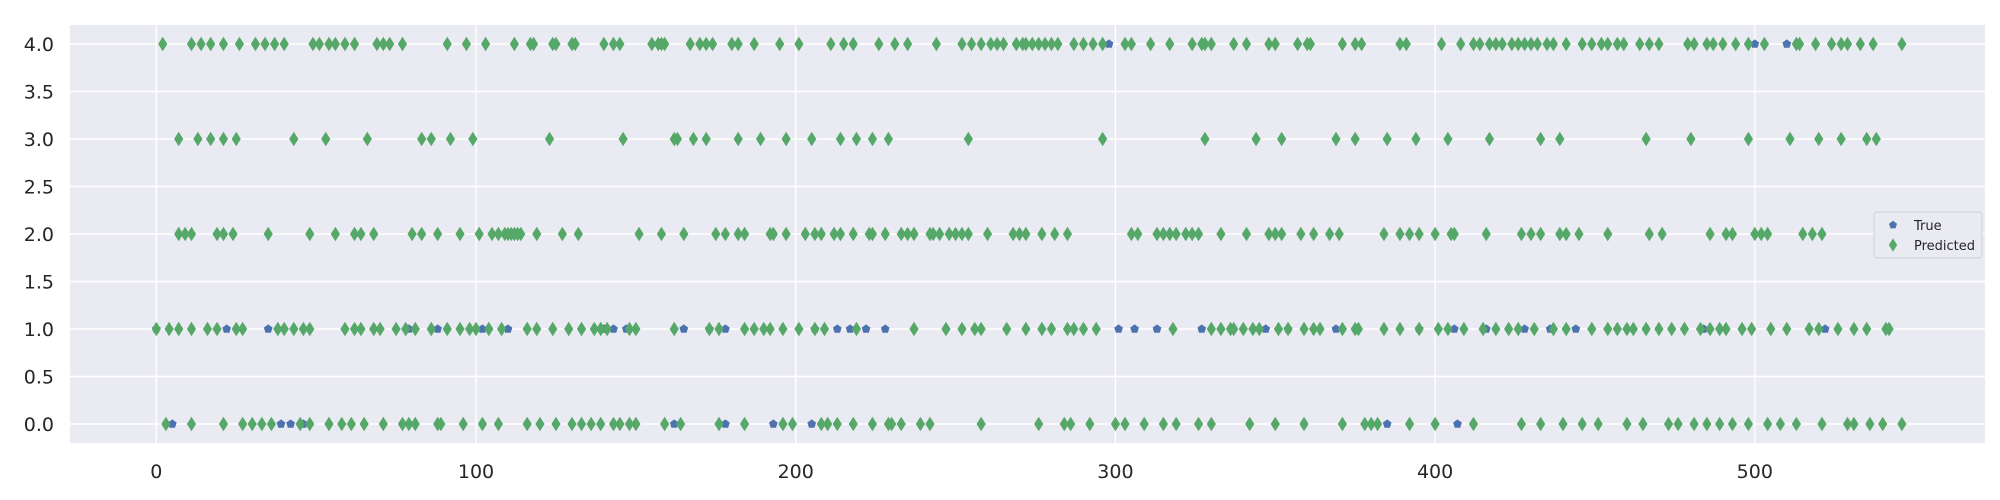 The image size is (2000, 500). Describe the element at coordinates (1755, 472) in the screenshot. I see `x-tick-label: 500` at that location.